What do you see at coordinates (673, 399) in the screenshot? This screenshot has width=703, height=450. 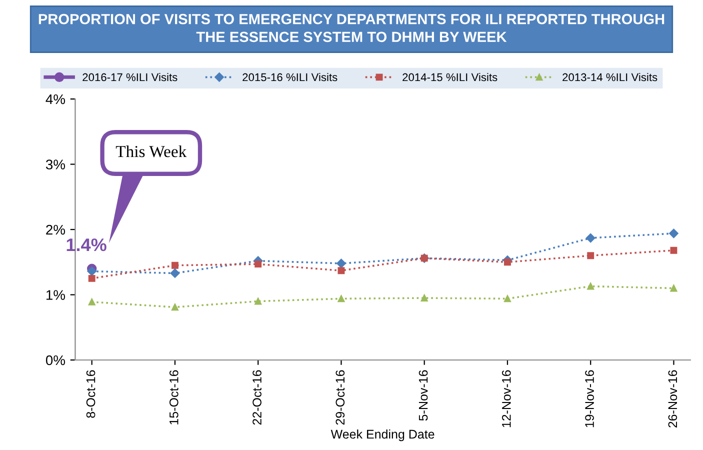 I see `x-tick-label: 26-Nov-16` at bounding box center [673, 399].